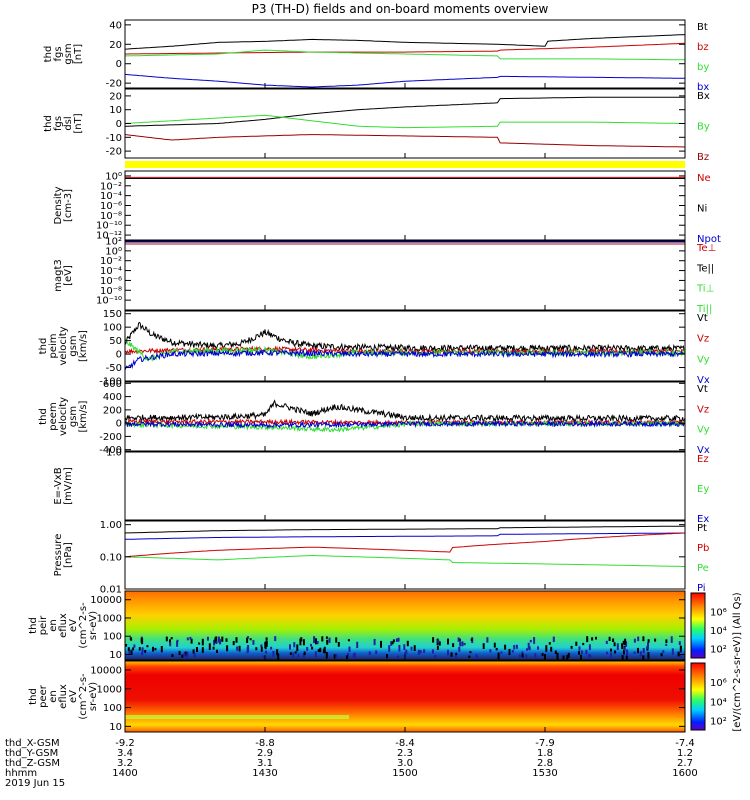 Image resolution: width=750 pixels, height=800 pixels. Describe the element at coordinates (53, 696) in the screenshot. I see `y-axis-label: en` at that location.